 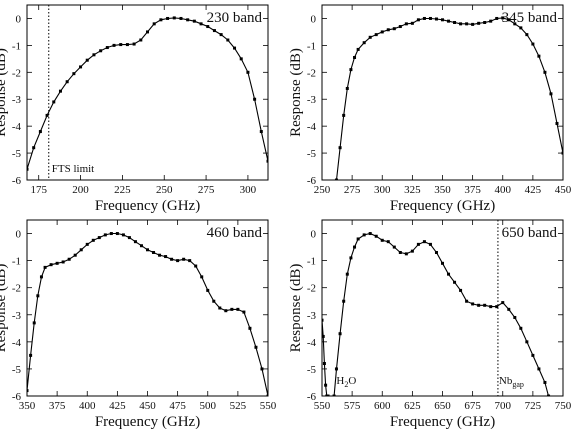 I want to click on y-tick-label: -6, so click(x=17, y=181).